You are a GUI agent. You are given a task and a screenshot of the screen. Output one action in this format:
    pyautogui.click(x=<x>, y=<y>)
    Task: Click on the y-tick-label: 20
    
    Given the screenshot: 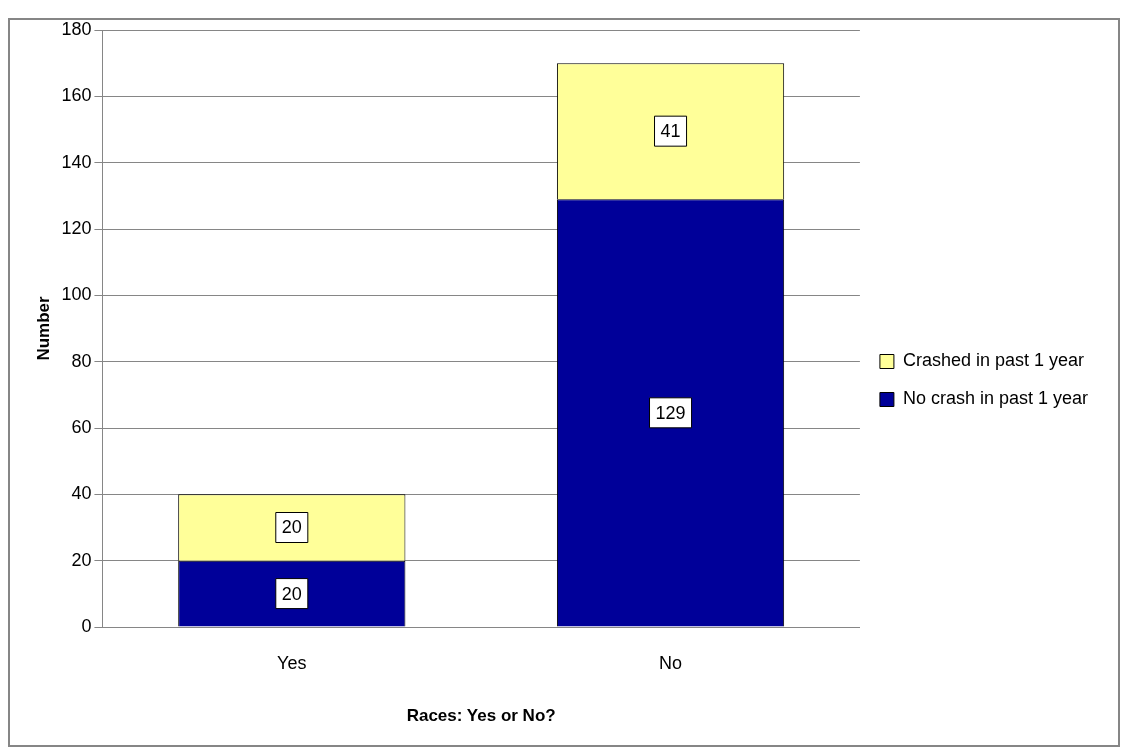 What is the action you would take?
    pyautogui.click(x=81, y=559)
    